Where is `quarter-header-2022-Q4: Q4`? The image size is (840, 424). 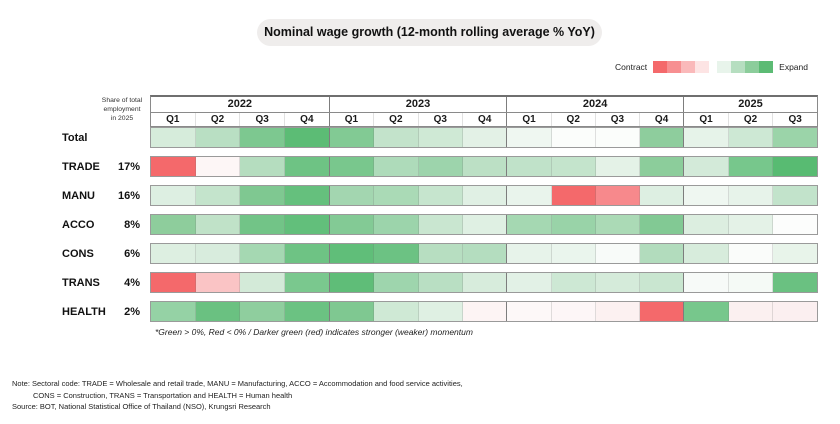 quarter-header-2022-Q4: Q4 is located at coordinates (307, 119).